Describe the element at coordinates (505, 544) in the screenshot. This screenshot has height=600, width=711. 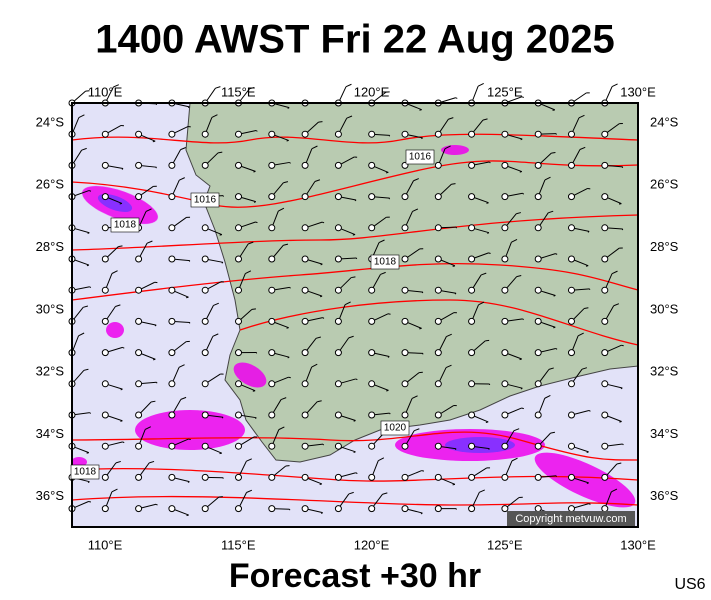
I see `lon-label: 125°E` at that location.